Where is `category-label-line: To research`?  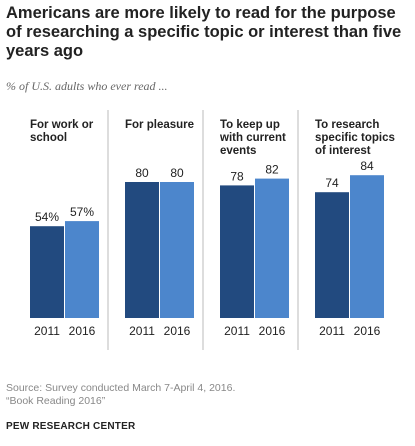 category-label-line: To research is located at coordinates (347, 125).